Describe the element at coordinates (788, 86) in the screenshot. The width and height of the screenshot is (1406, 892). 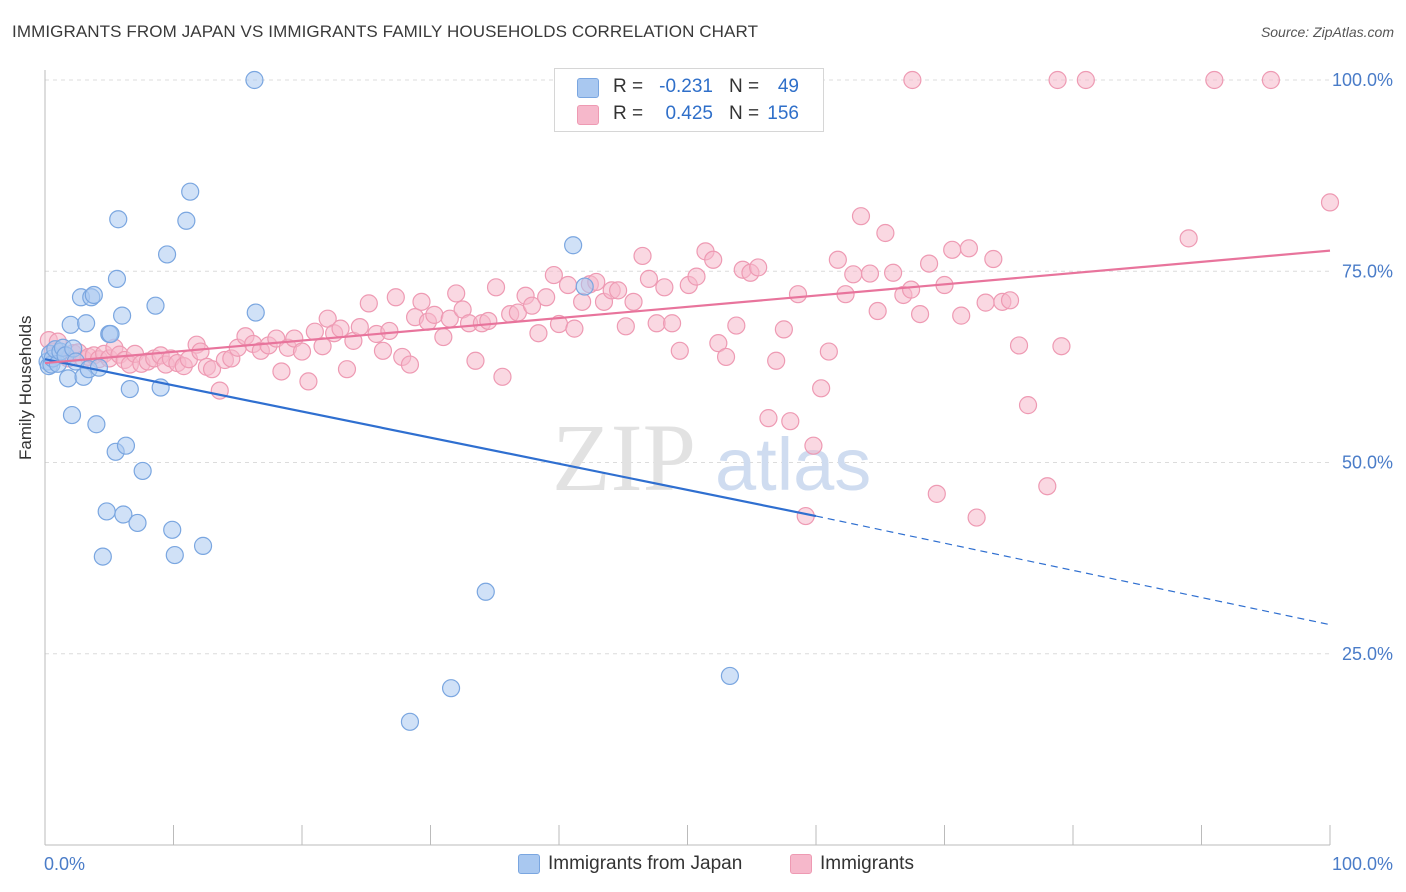
I see `n-value: 49` at that location.